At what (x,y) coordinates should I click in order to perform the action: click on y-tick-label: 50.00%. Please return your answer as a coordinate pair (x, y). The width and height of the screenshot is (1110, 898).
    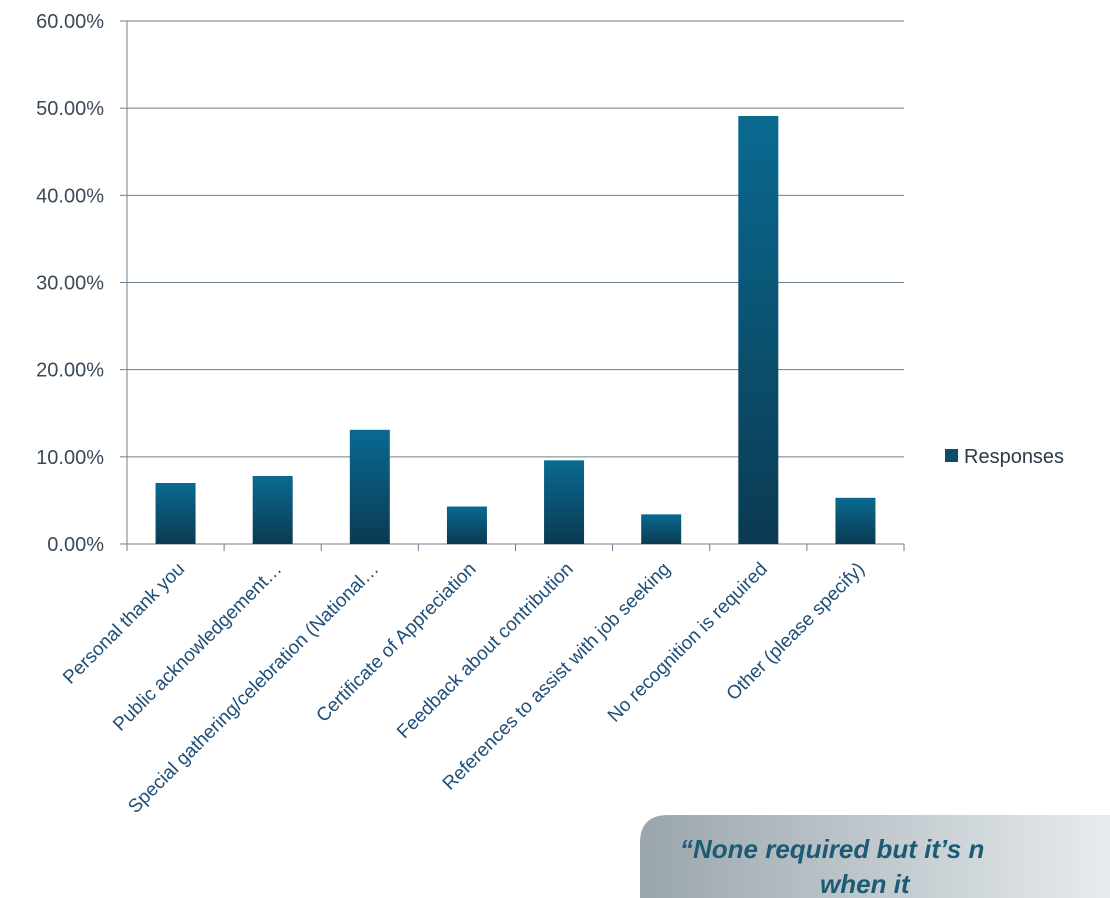
    Looking at the image, I should click on (70, 109).